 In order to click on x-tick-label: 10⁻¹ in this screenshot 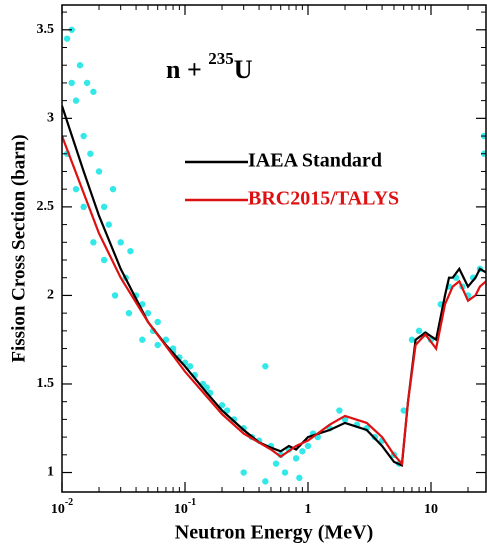, I will do `click(185, 507)`.